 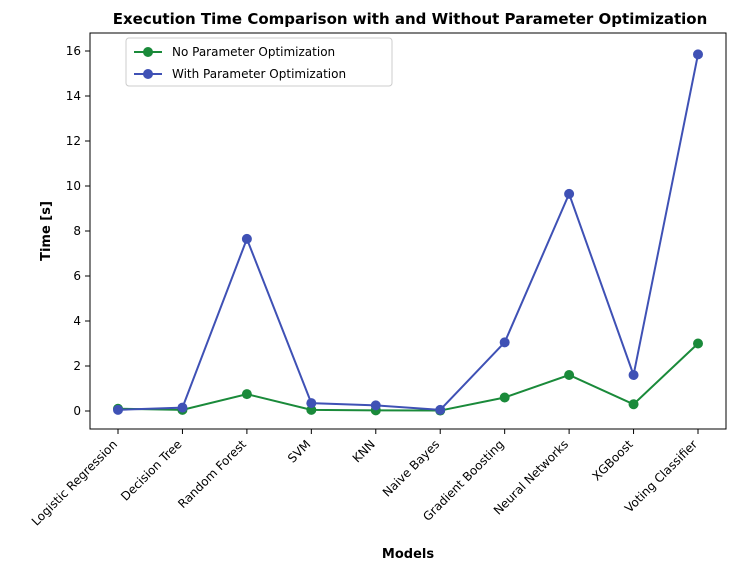 What do you see at coordinates (151, 470) in the screenshot?
I see `x-tick-label: Decision Tree` at bounding box center [151, 470].